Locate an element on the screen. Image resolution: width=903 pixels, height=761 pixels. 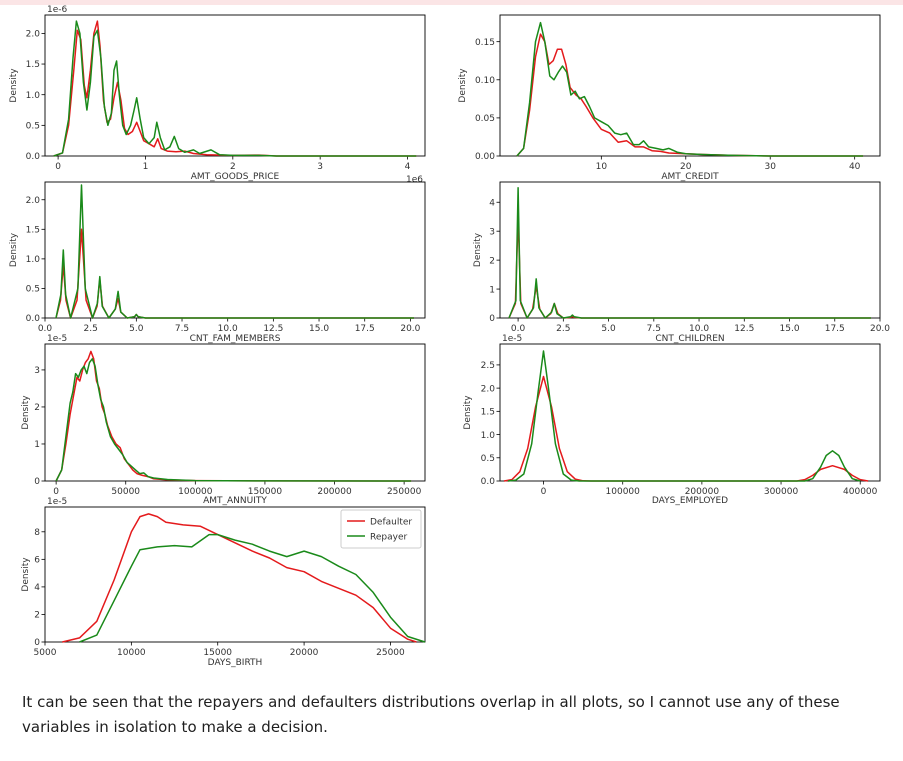
x-axis-label: DAYS_BIRTH is located at coordinates (235, 663).